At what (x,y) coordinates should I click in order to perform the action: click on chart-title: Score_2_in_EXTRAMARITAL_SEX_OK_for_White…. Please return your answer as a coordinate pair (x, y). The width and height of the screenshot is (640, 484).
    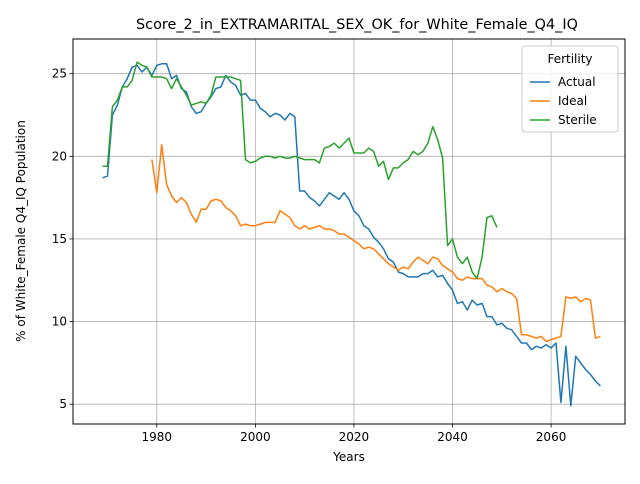
    Looking at the image, I should click on (357, 25).